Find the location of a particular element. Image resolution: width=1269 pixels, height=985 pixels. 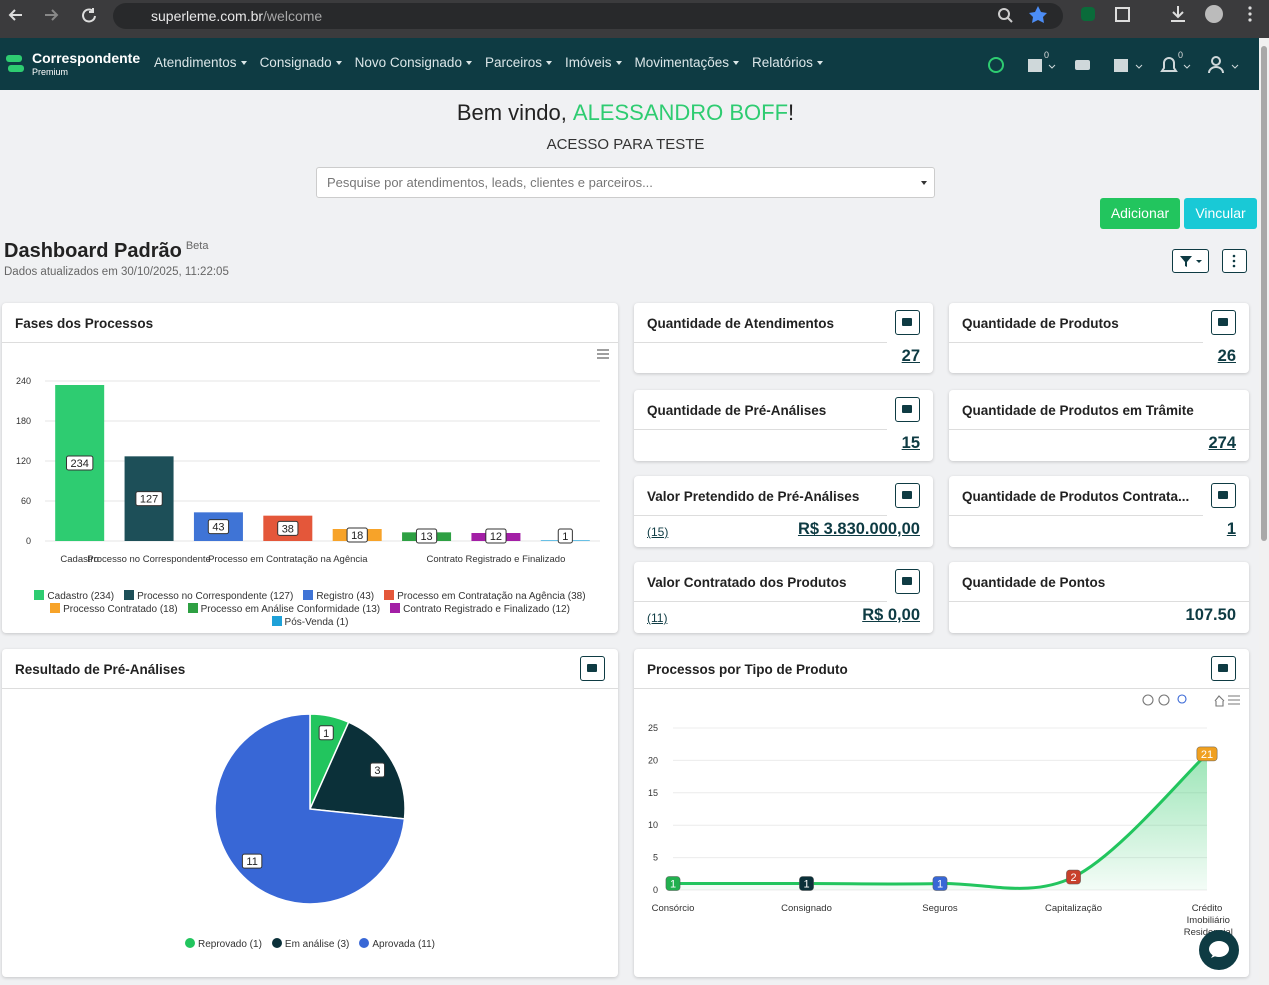

legend-label: Pós-Venda (1) is located at coordinates (316, 622).